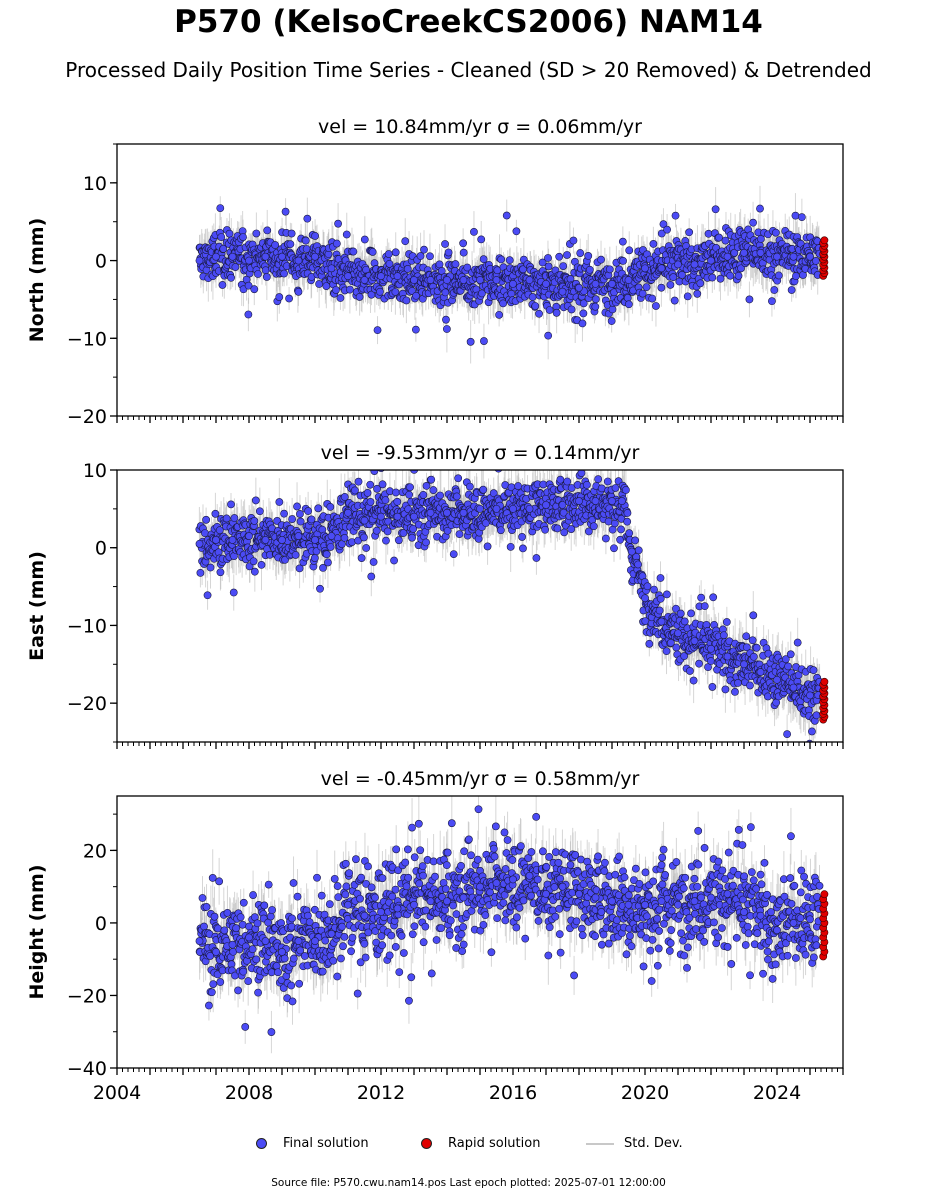 This screenshot has height=1200, width=937. I want to click on y-tick-label: −20, so click(87, 417).